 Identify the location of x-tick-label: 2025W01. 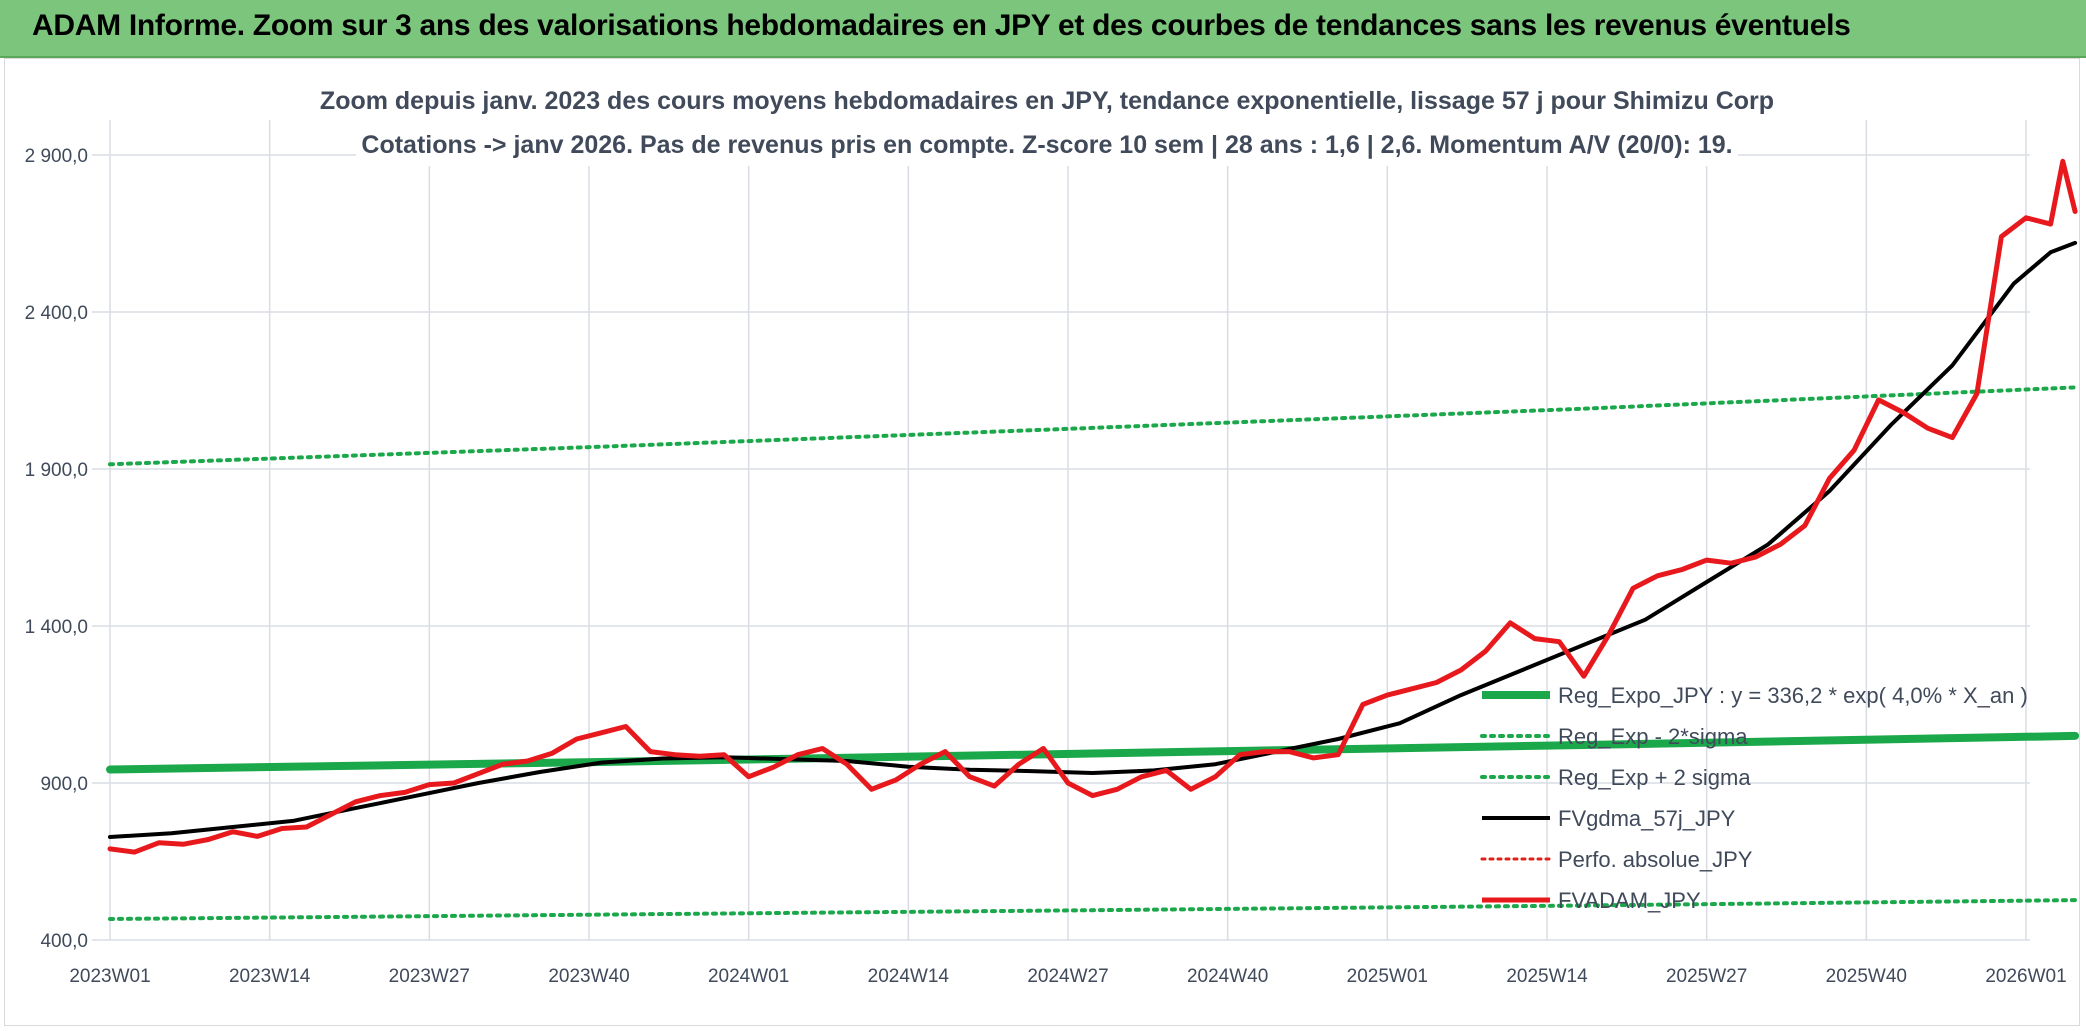
(1387, 976).